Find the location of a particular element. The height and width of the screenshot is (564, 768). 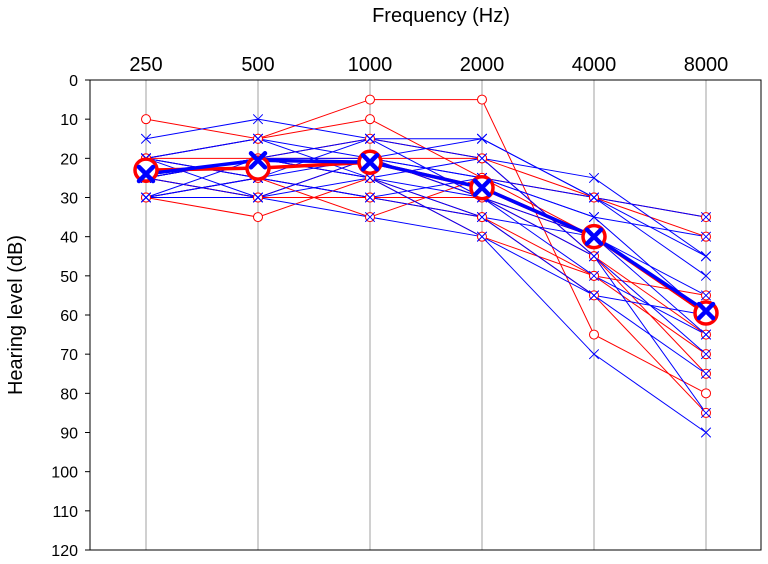

x-tick-label-500: 500 is located at coordinates (257, 65).